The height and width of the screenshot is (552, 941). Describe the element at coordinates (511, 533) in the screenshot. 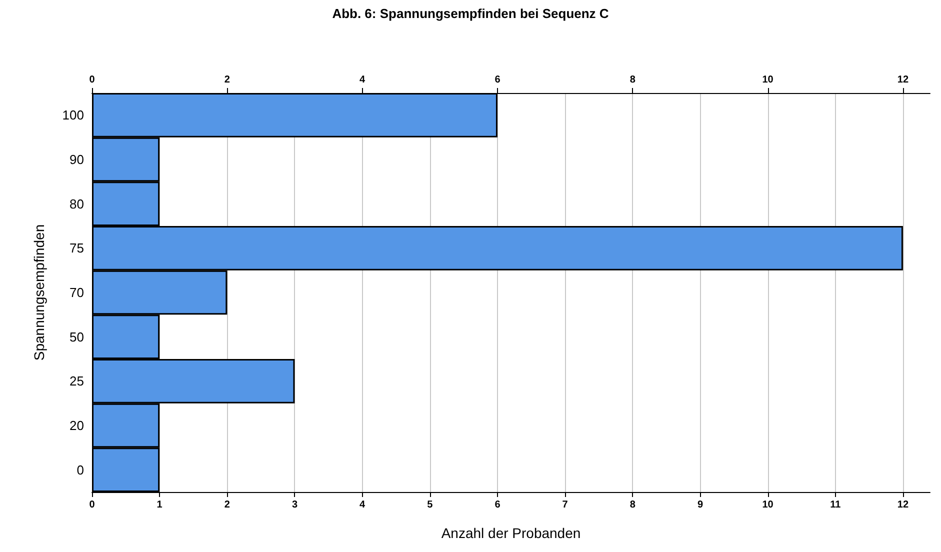

I see `x-axis-title: Anzahl der Probanden` at that location.